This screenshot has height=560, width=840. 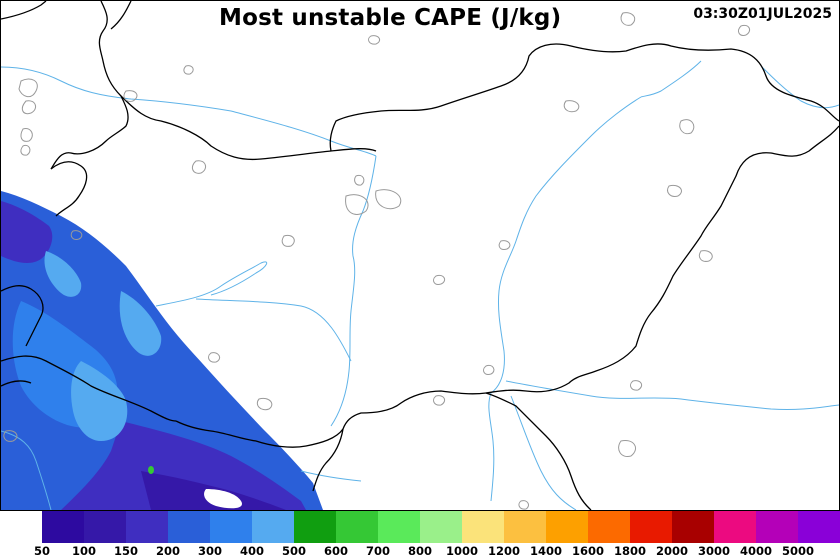 I want to click on legend-tick-label: 1400, so click(x=546, y=551).